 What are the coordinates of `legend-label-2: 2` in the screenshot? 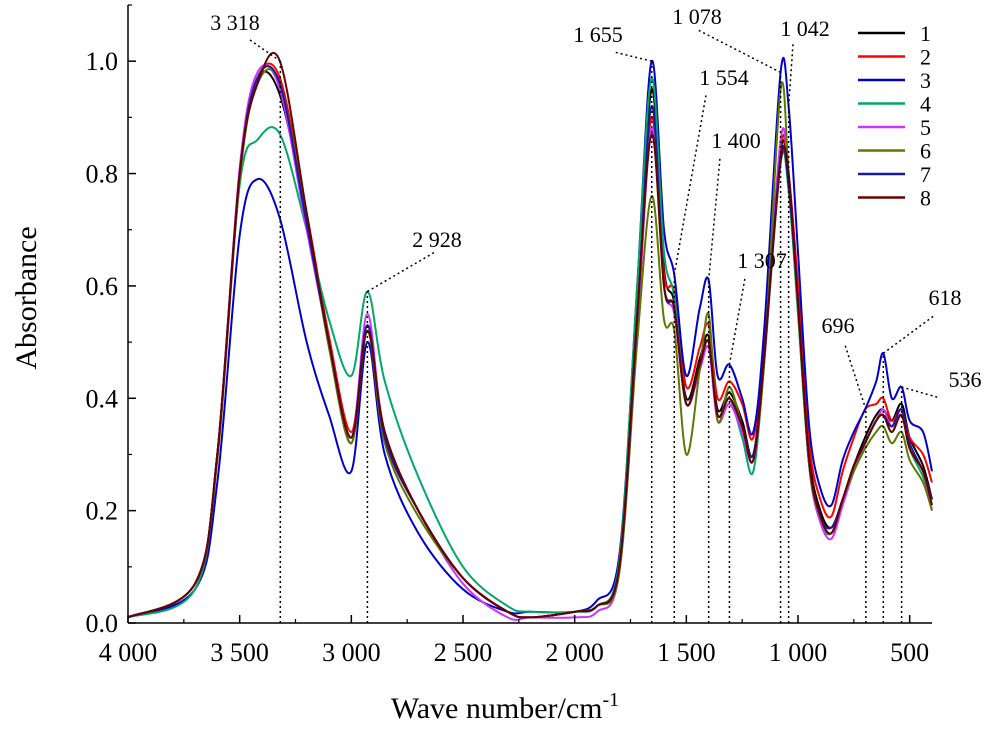 It's located at (925, 57).